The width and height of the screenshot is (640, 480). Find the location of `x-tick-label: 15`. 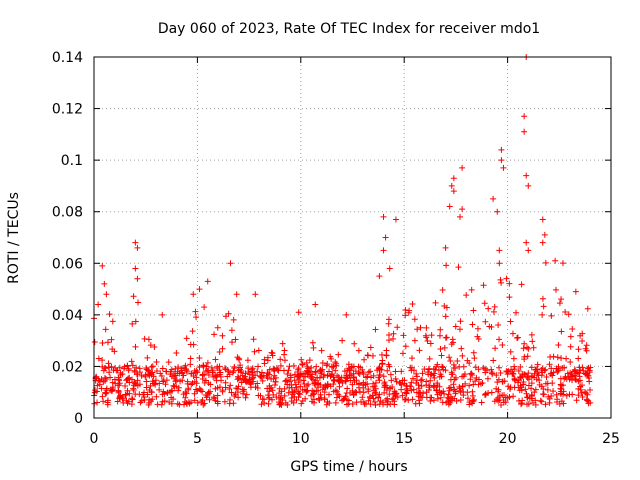

x-tick-label: 15 is located at coordinates (404, 439).